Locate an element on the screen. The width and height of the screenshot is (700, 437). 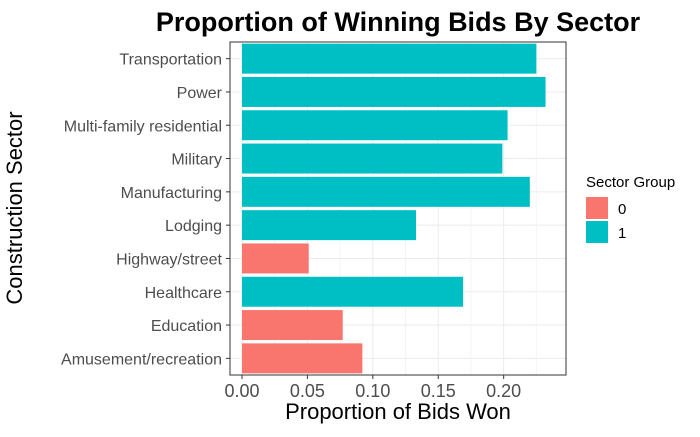
chart-title: Proportion of Winning Bids By Sector is located at coordinates (398, 22).